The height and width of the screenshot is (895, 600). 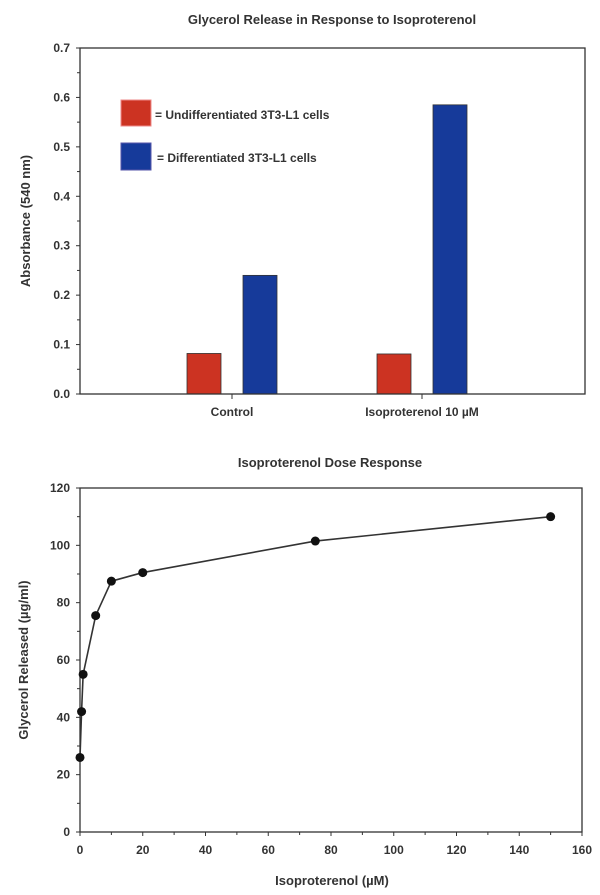 What do you see at coordinates (269, 850) in the screenshot?
I see `x-tick-label: 60` at bounding box center [269, 850].